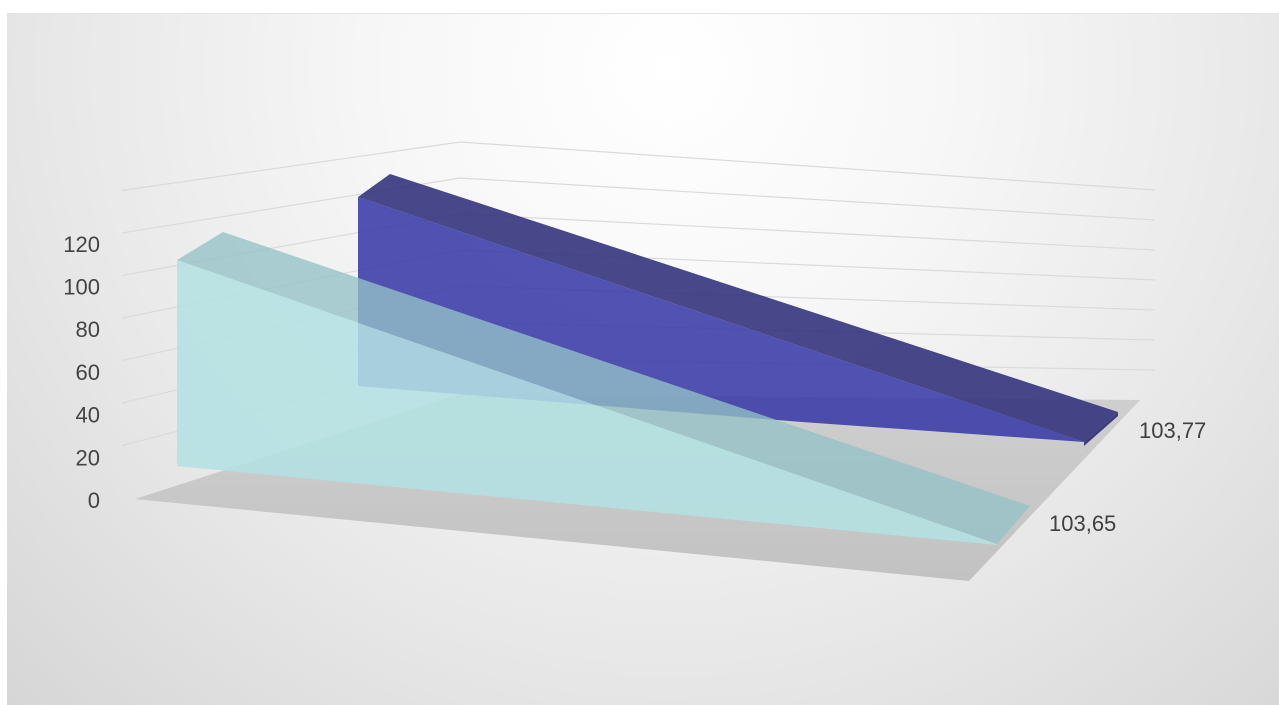 This screenshot has width=1279, height=705. What do you see at coordinates (1101, 429) in the screenshot?
I see `series-back-end` at bounding box center [1101, 429].